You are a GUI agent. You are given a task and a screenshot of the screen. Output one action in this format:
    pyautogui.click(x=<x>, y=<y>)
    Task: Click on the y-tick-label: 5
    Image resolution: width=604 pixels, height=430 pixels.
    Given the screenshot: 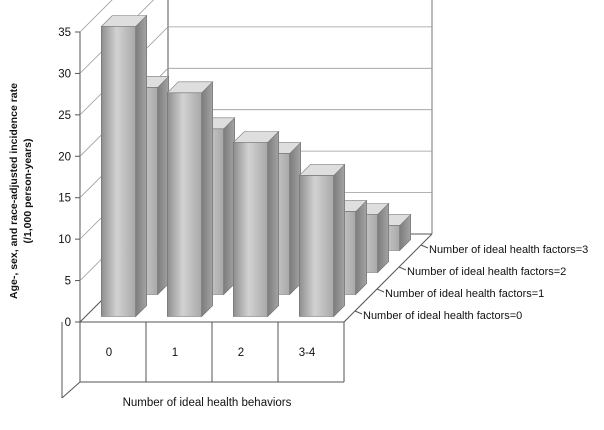 What is the action you would take?
    pyautogui.click(x=68, y=282)
    